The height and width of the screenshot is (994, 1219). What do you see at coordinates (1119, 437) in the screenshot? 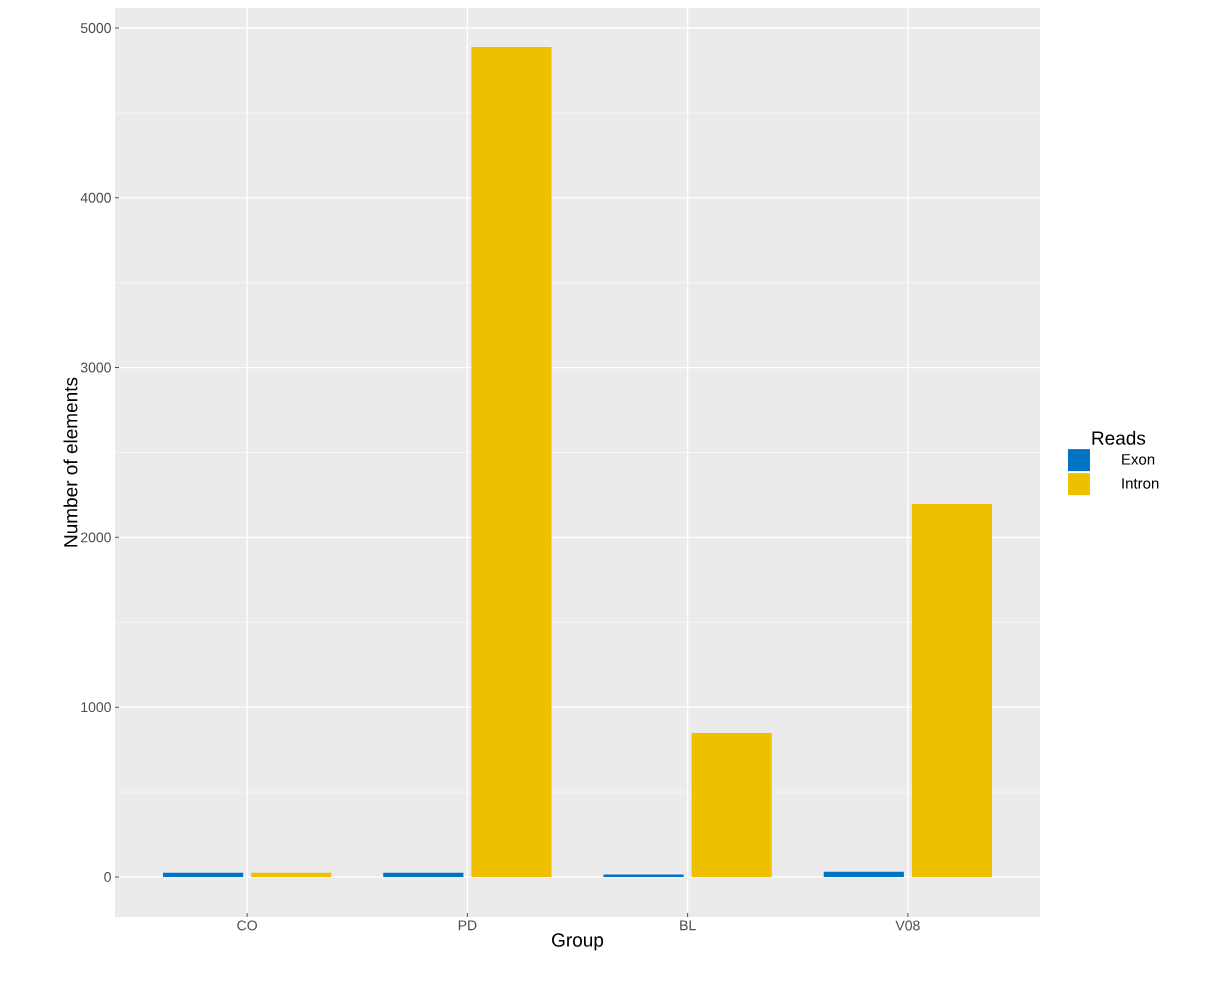
I see `legend-title: Reads` at bounding box center [1119, 437].